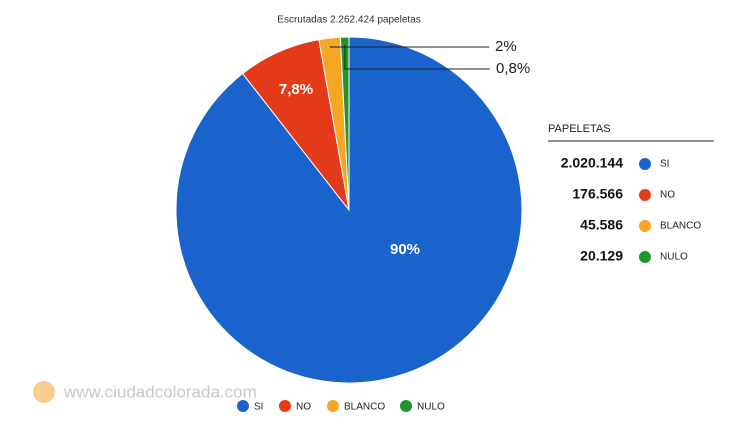 The image size is (750, 430). What do you see at coordinates (364, 407) in the screenshot?
I see `legend-label: BLANCO` at bounding box center [364, 407].